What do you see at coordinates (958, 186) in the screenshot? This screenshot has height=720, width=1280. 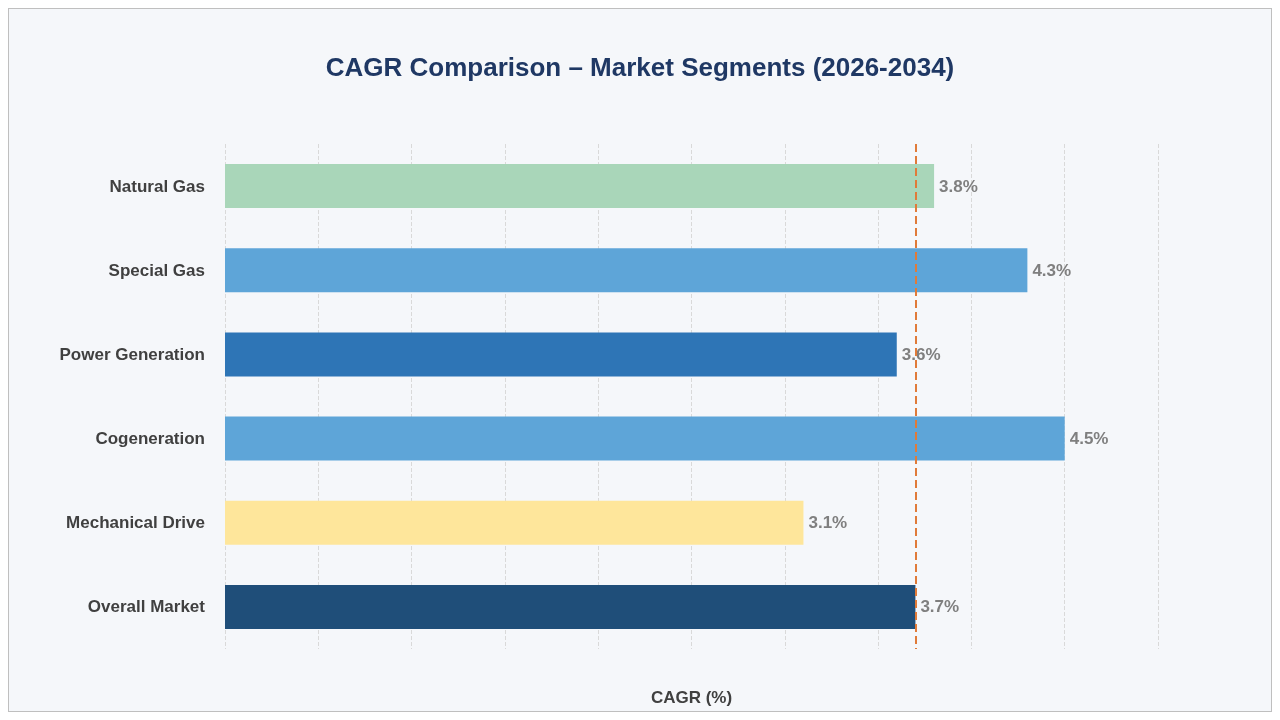 I see `data-label: 3.8%` at bounding box center [958, 186].